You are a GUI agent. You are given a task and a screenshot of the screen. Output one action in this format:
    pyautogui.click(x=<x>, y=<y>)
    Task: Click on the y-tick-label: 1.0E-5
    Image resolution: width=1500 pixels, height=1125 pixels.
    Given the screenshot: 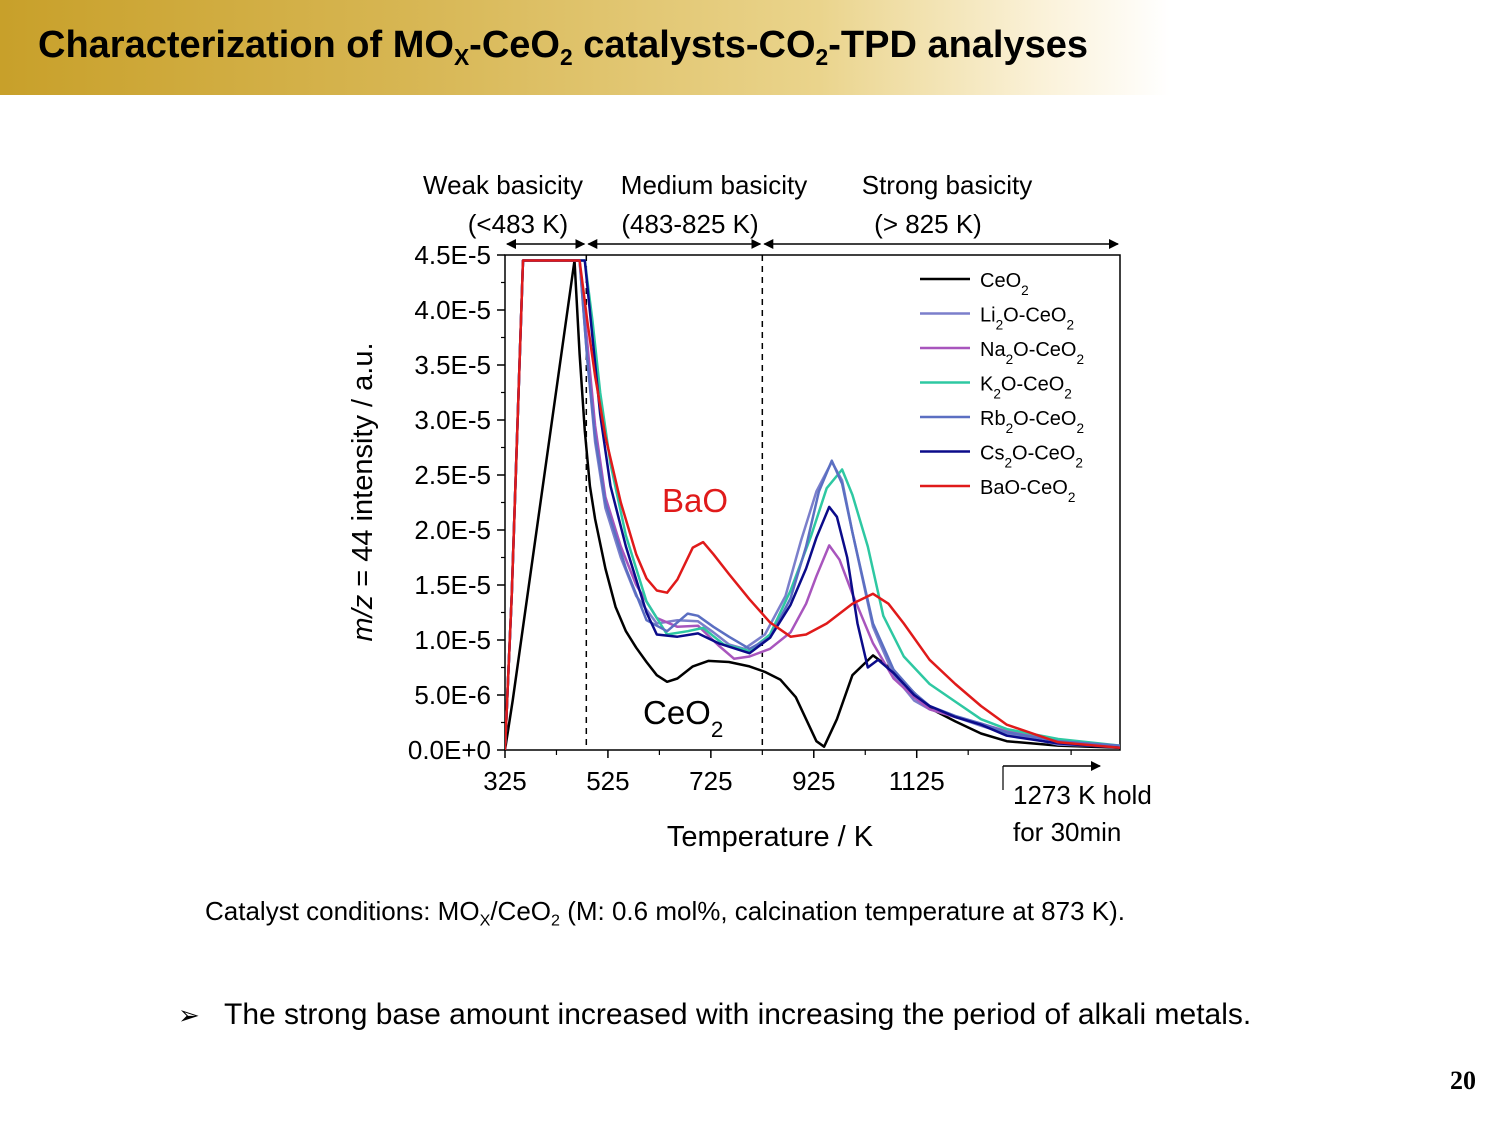 What is the action you would take?
    pyautogui.click(x=452, y=640)
    